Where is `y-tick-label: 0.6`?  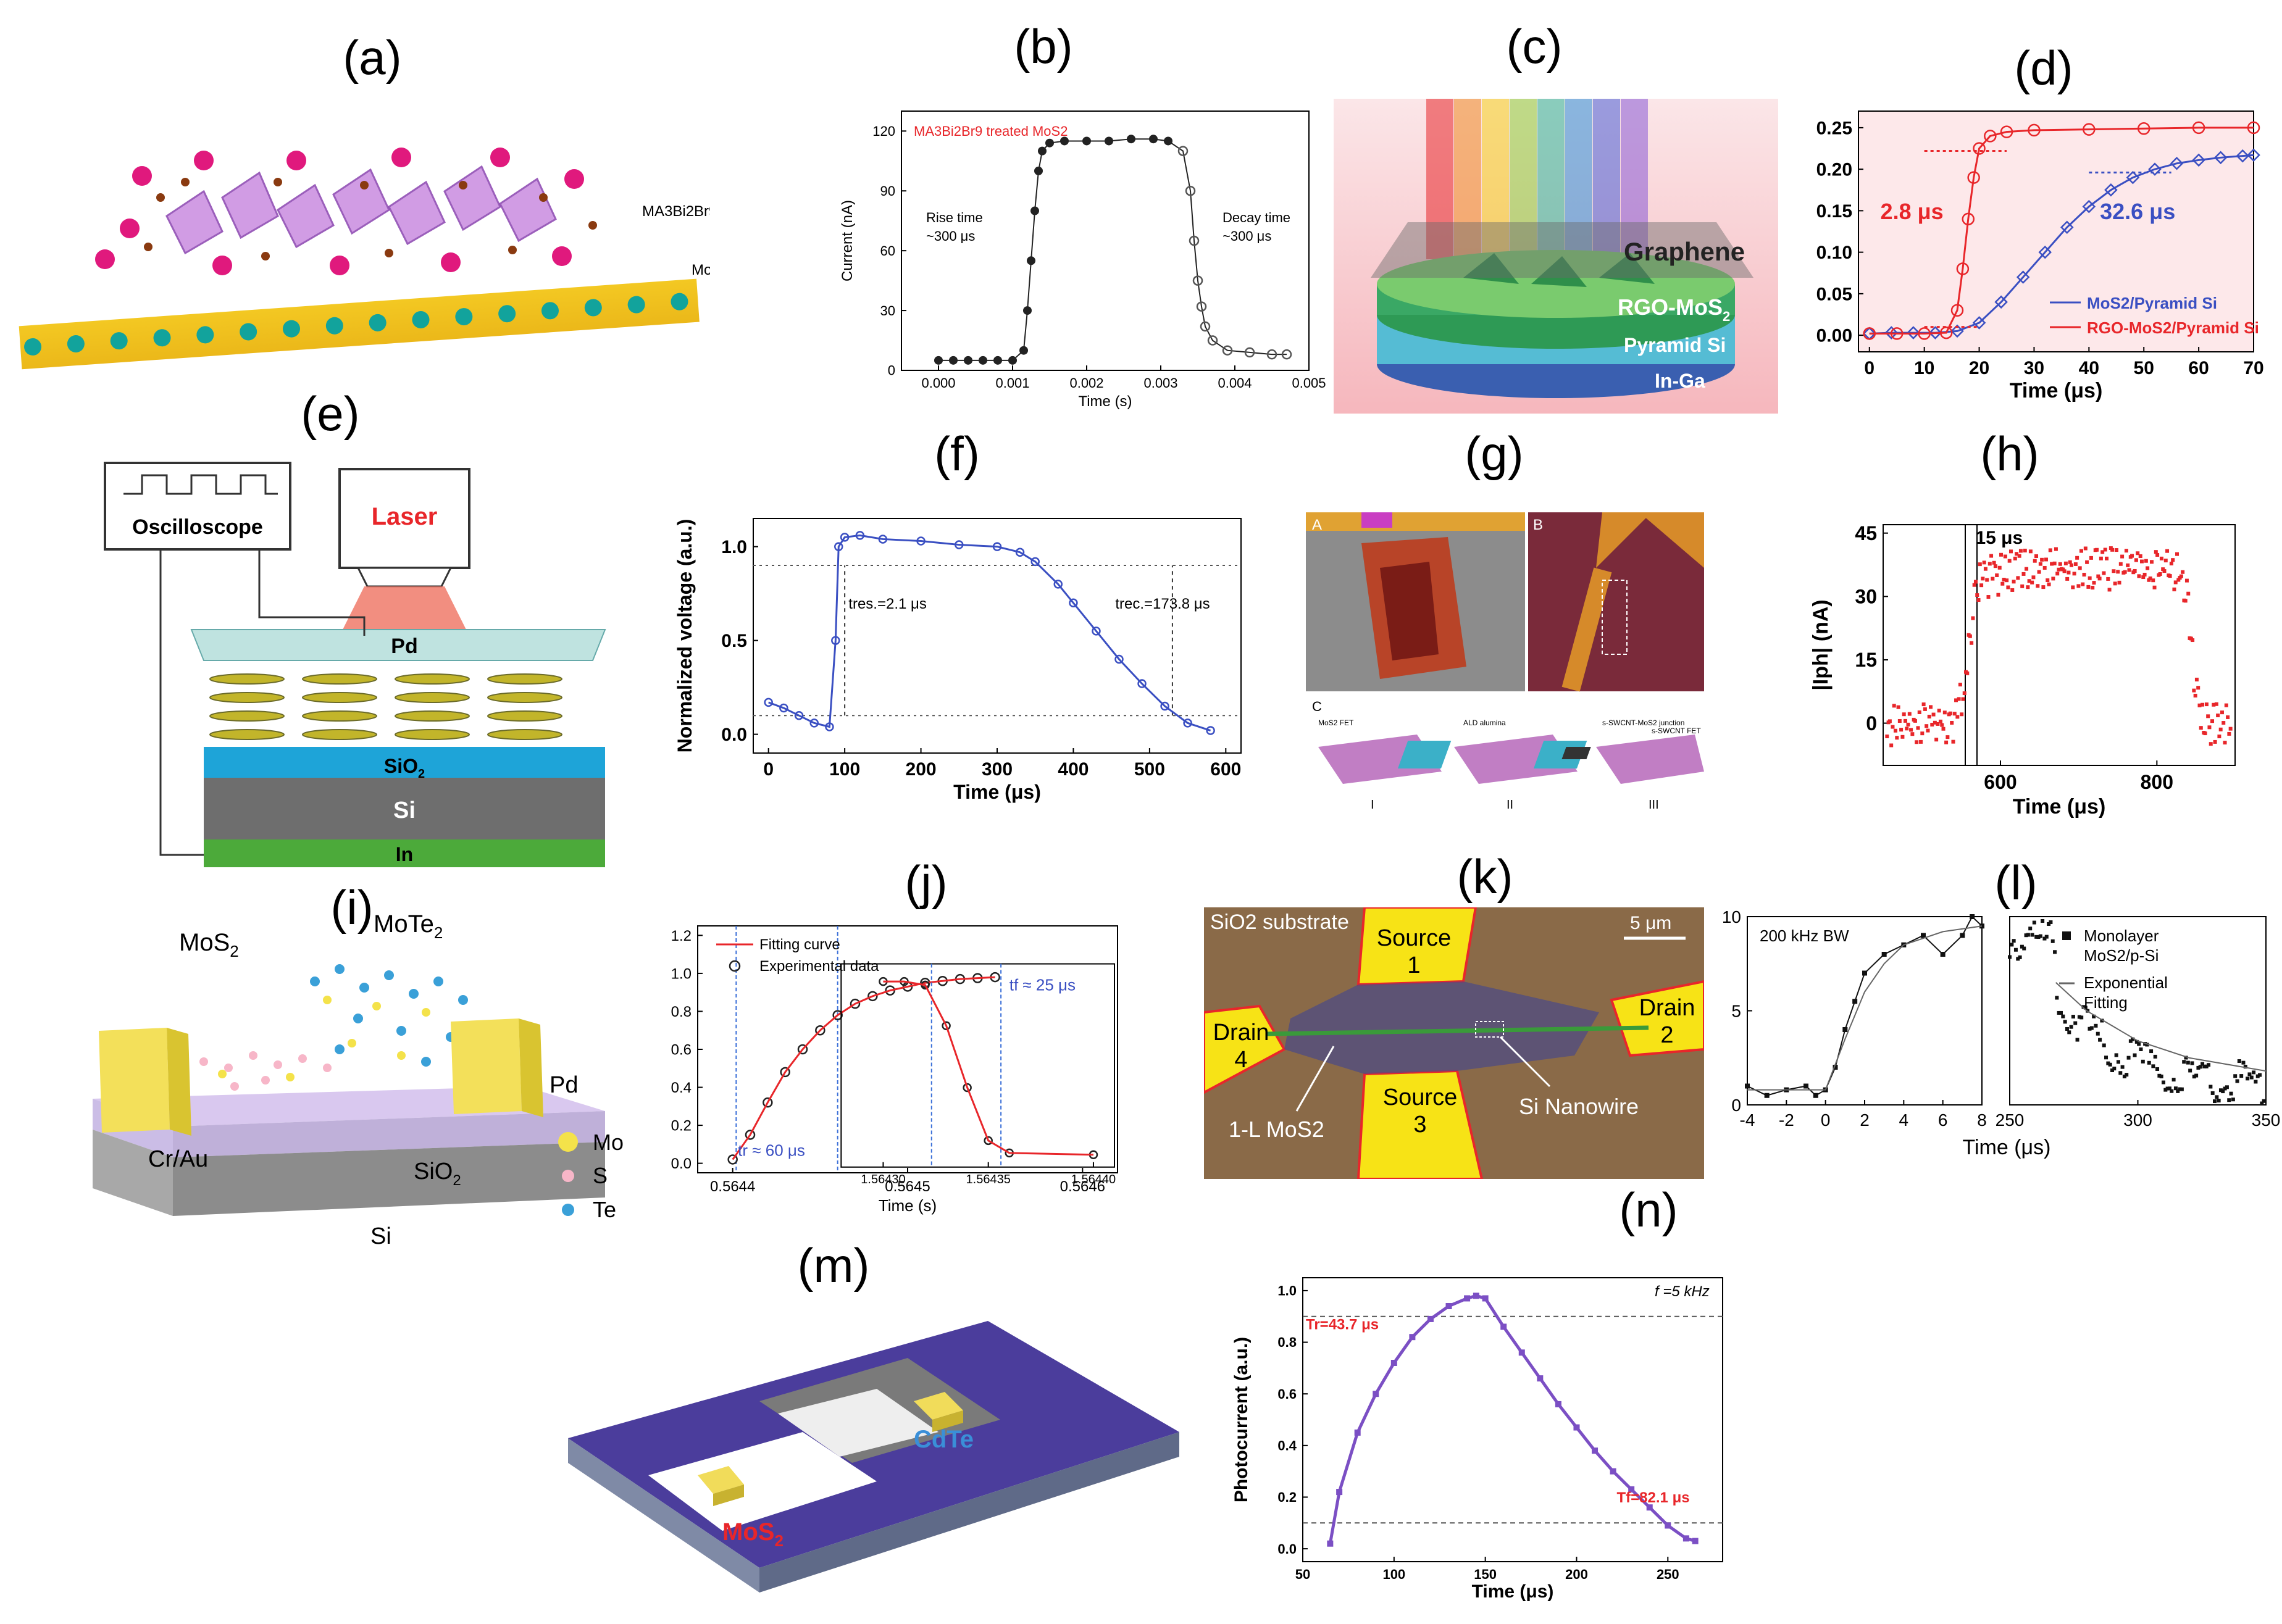
y-tick-label: 0.6 is located at coordinates (1287, 1394).